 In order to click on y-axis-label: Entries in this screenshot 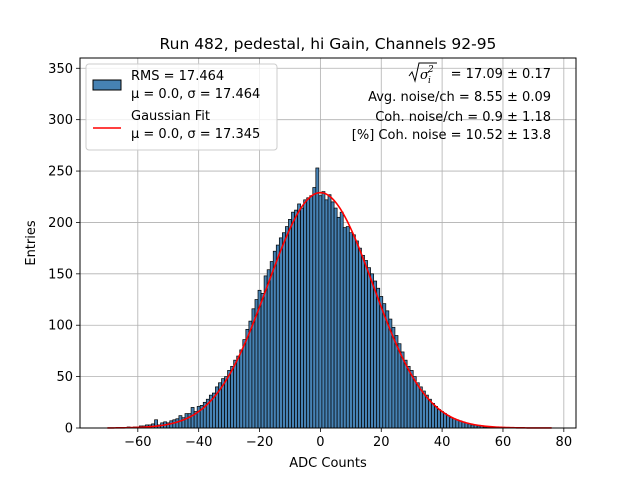, I will do `click(31, 243)`.